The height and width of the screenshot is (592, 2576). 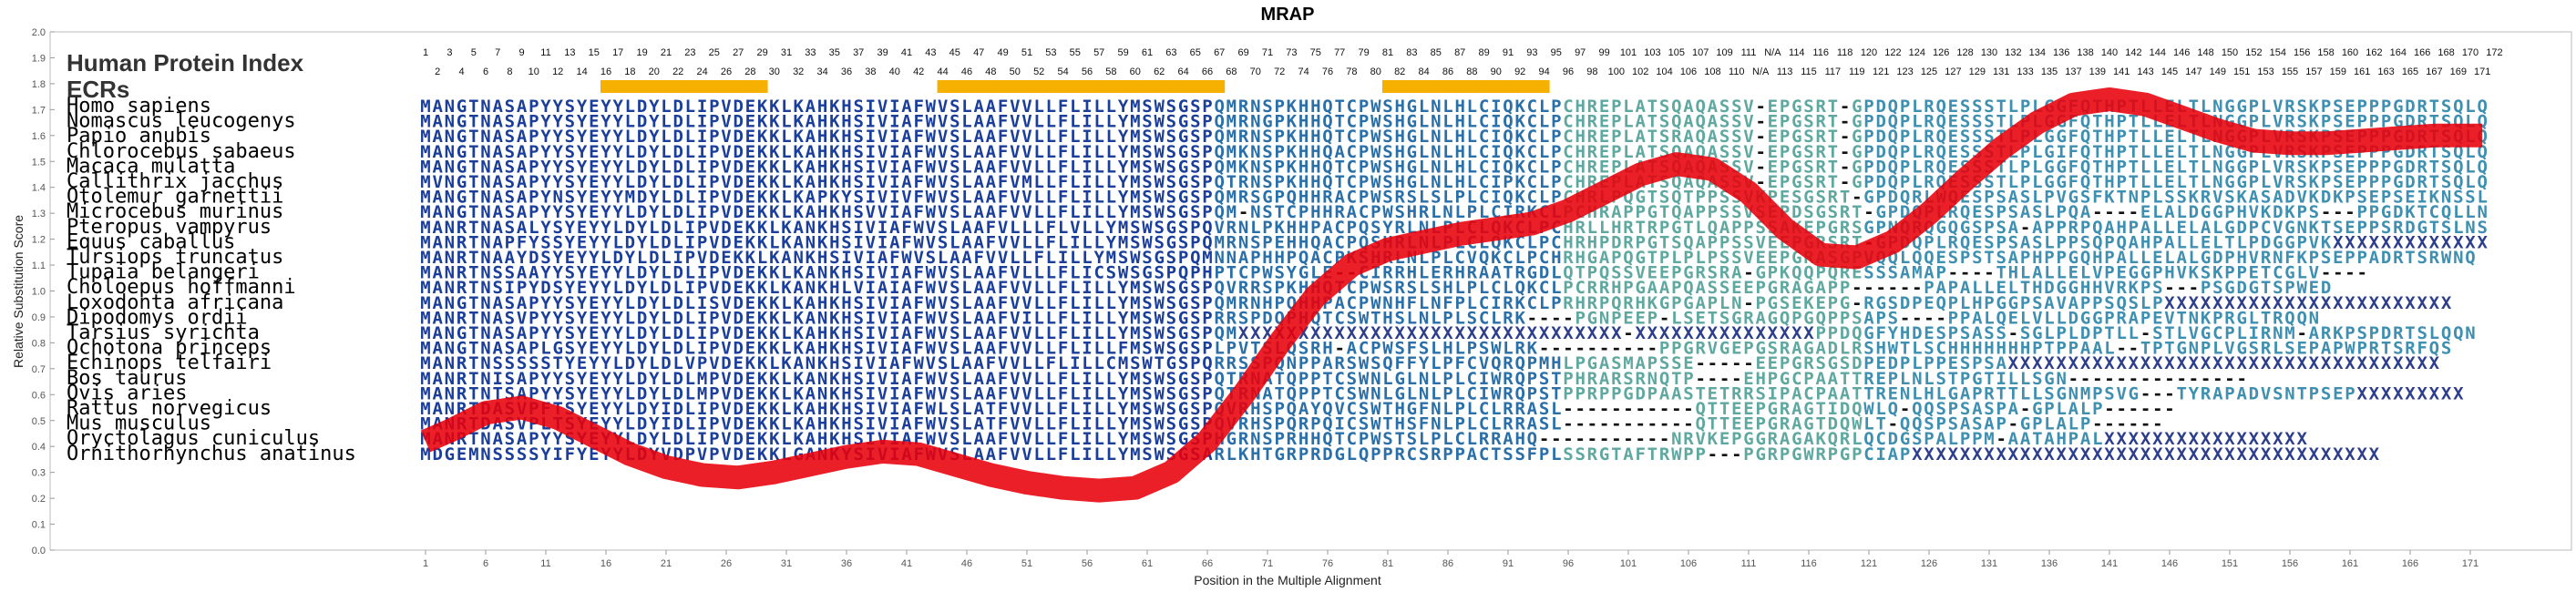 I want to click on protein-index-label: 130, so click(x=1989, y=52).